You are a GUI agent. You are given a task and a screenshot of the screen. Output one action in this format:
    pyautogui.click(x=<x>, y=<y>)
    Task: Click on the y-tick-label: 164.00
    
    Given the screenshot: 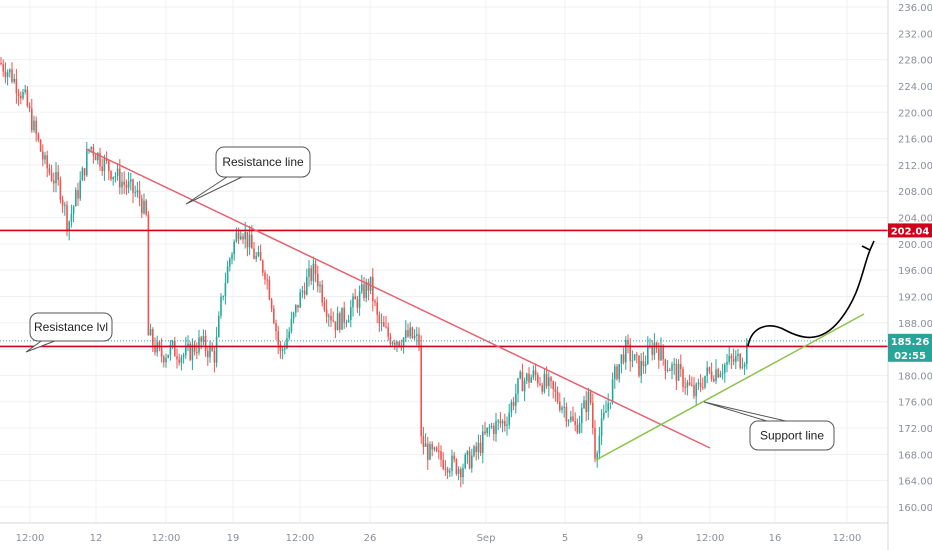 What is the action you would take?
    pyautogui.click(x=915, y=482)
    